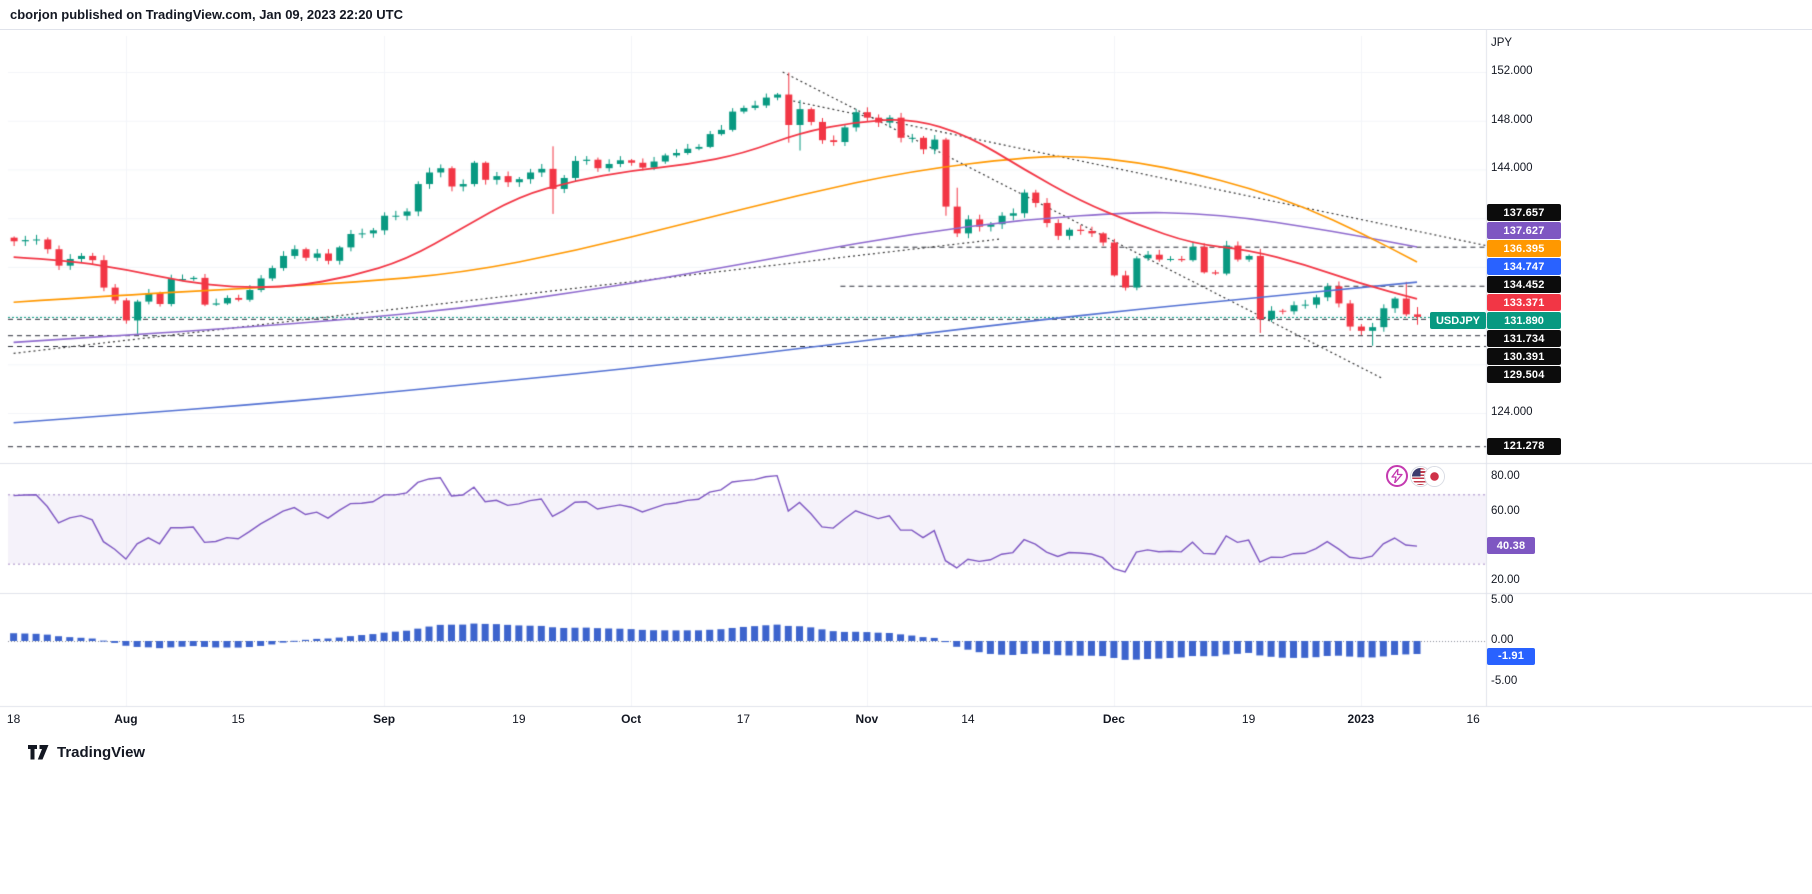 The image size is (1812, 894). What do you see at coordinates (1113, 719) in the screenshot?
I see `time-axis-label: Dec` at bounding box center [1113, 719].